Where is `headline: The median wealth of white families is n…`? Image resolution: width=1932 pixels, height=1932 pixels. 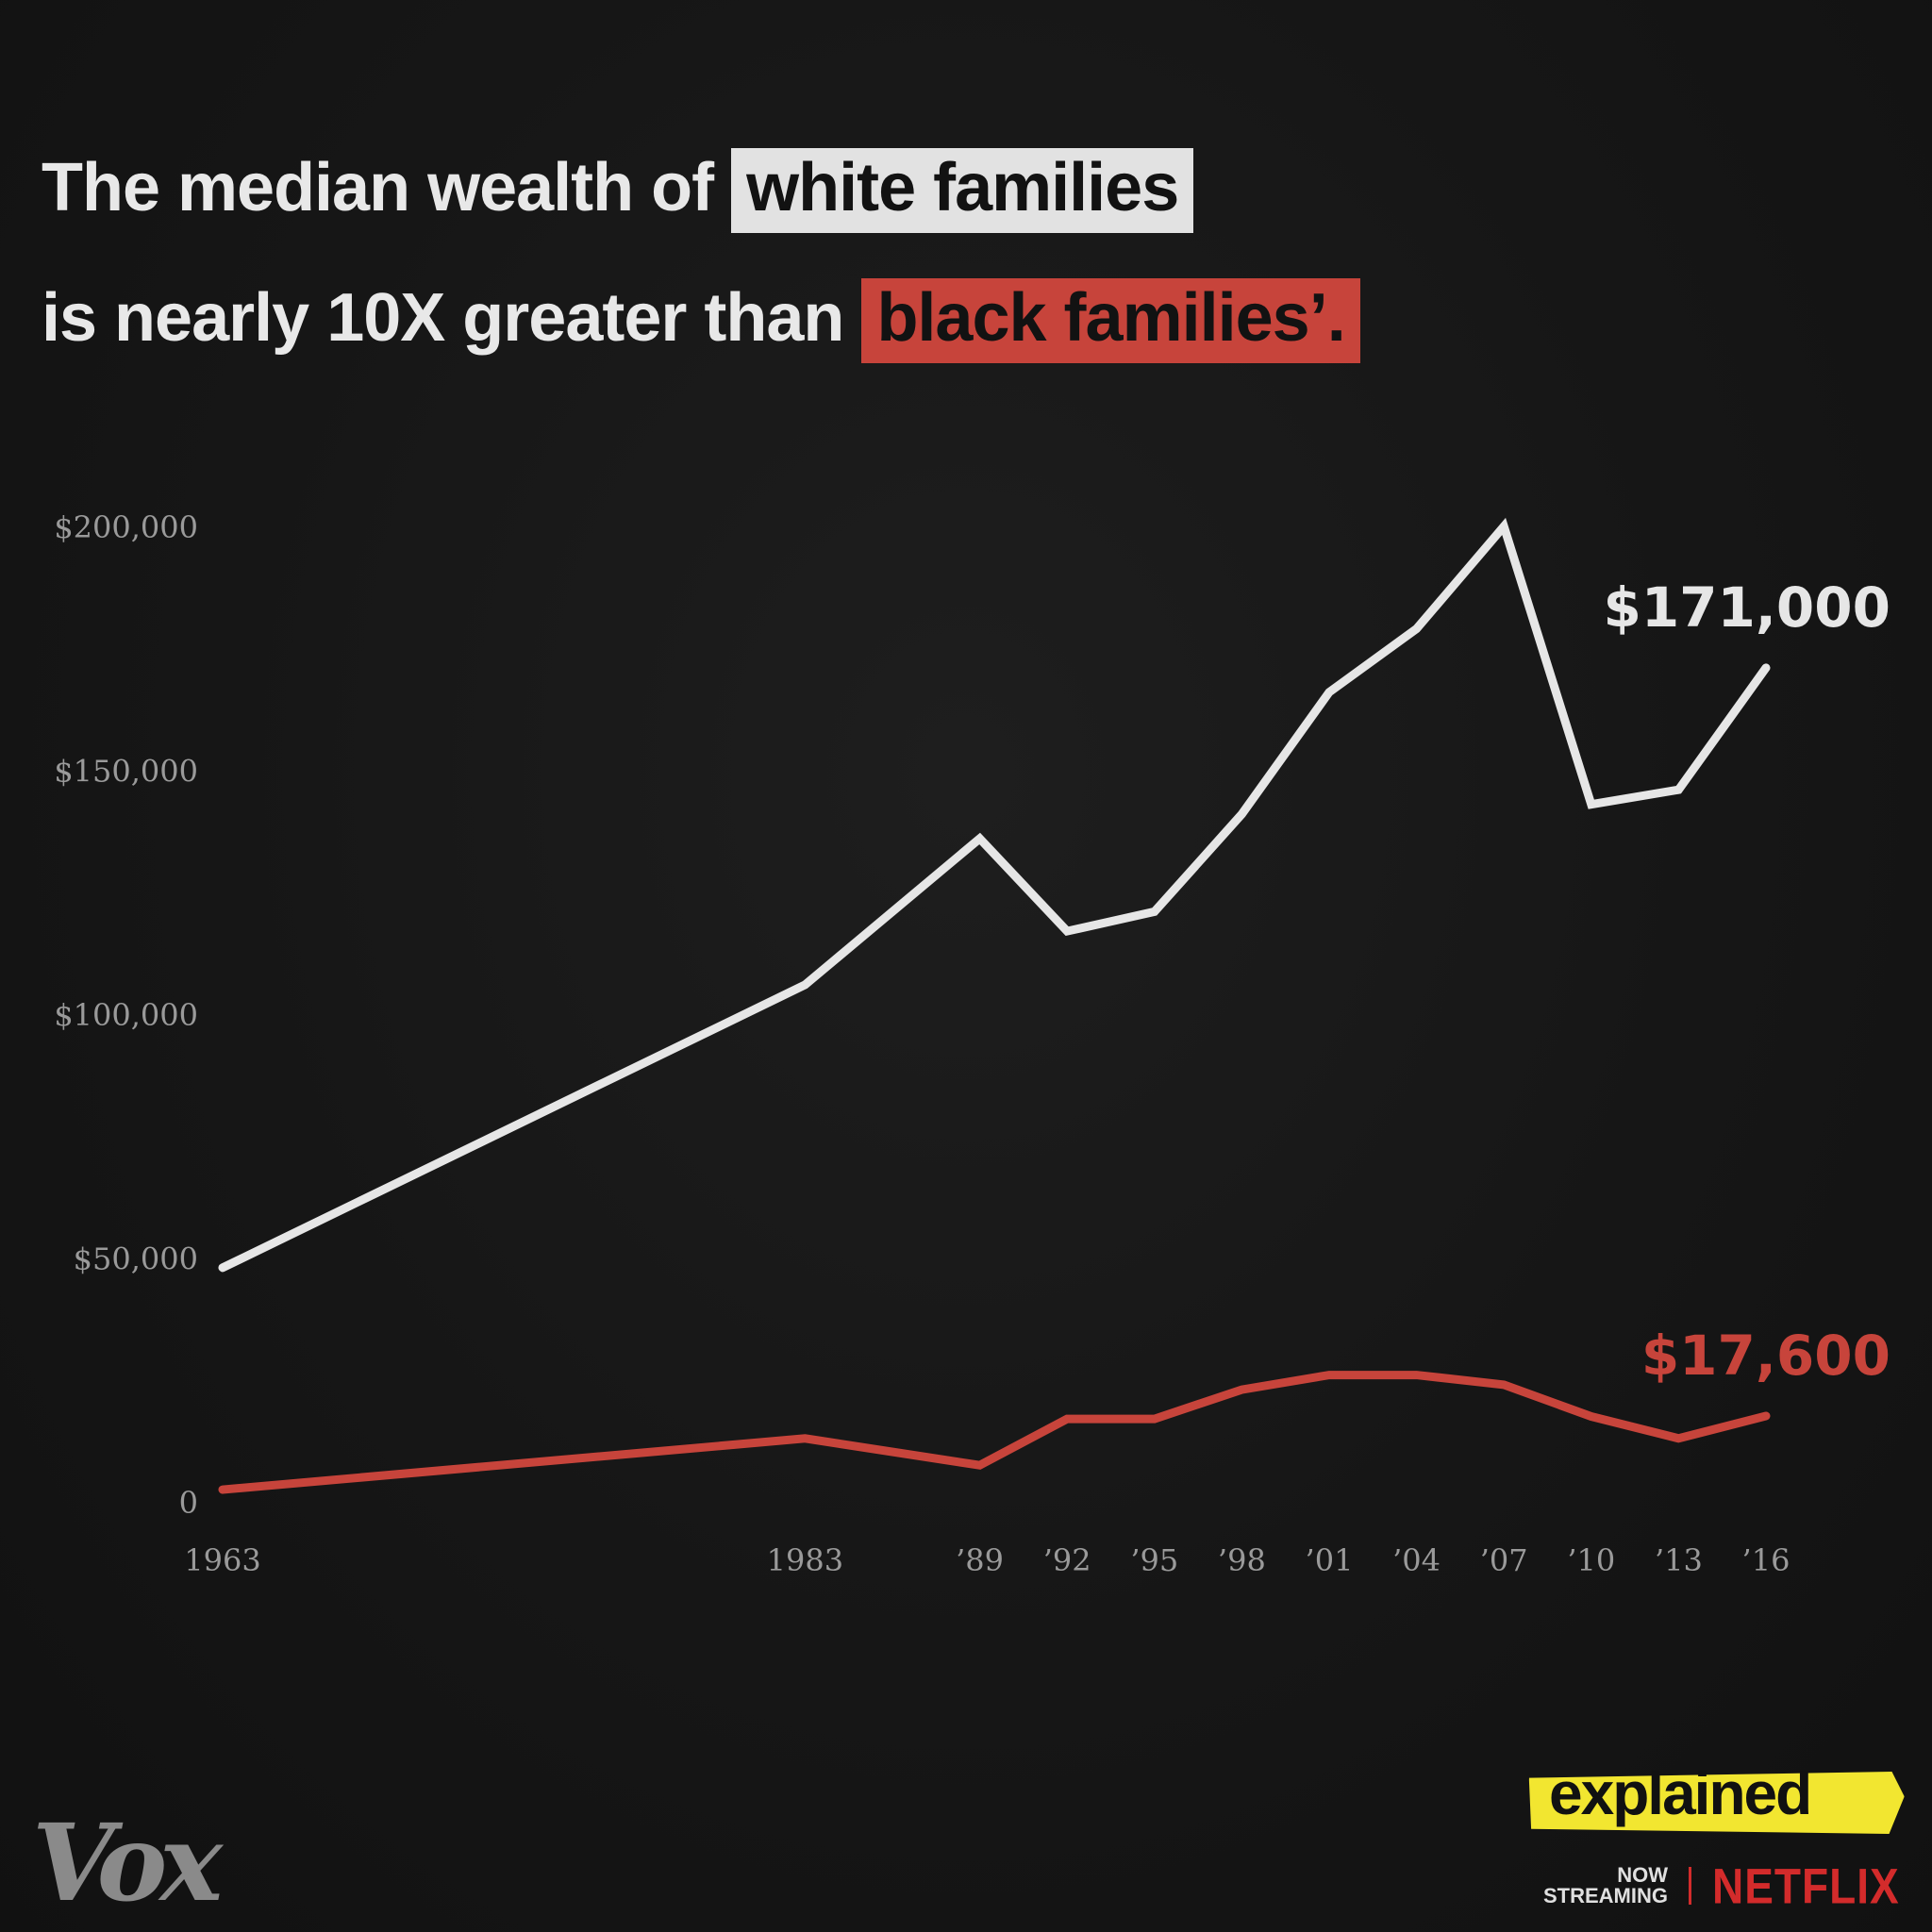
headline: The median wealth of white families is n… is located at coordinates (701, 253).